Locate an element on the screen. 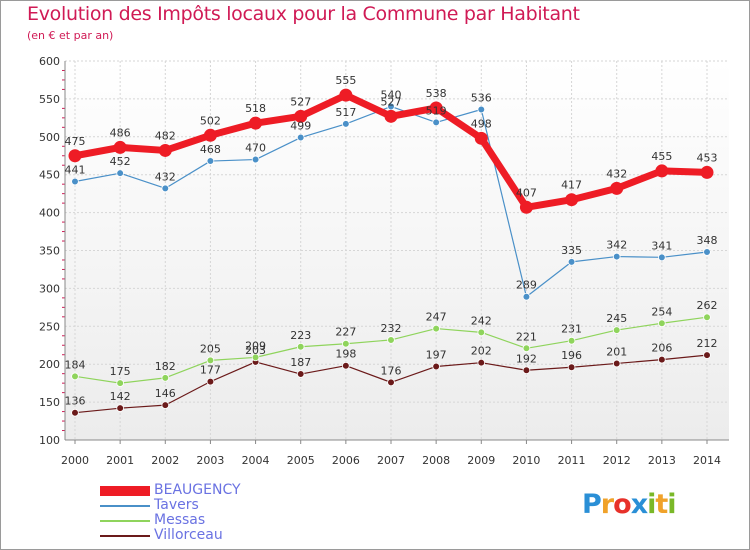  legend-swatch-tavers is located at coordinates (125, 506).